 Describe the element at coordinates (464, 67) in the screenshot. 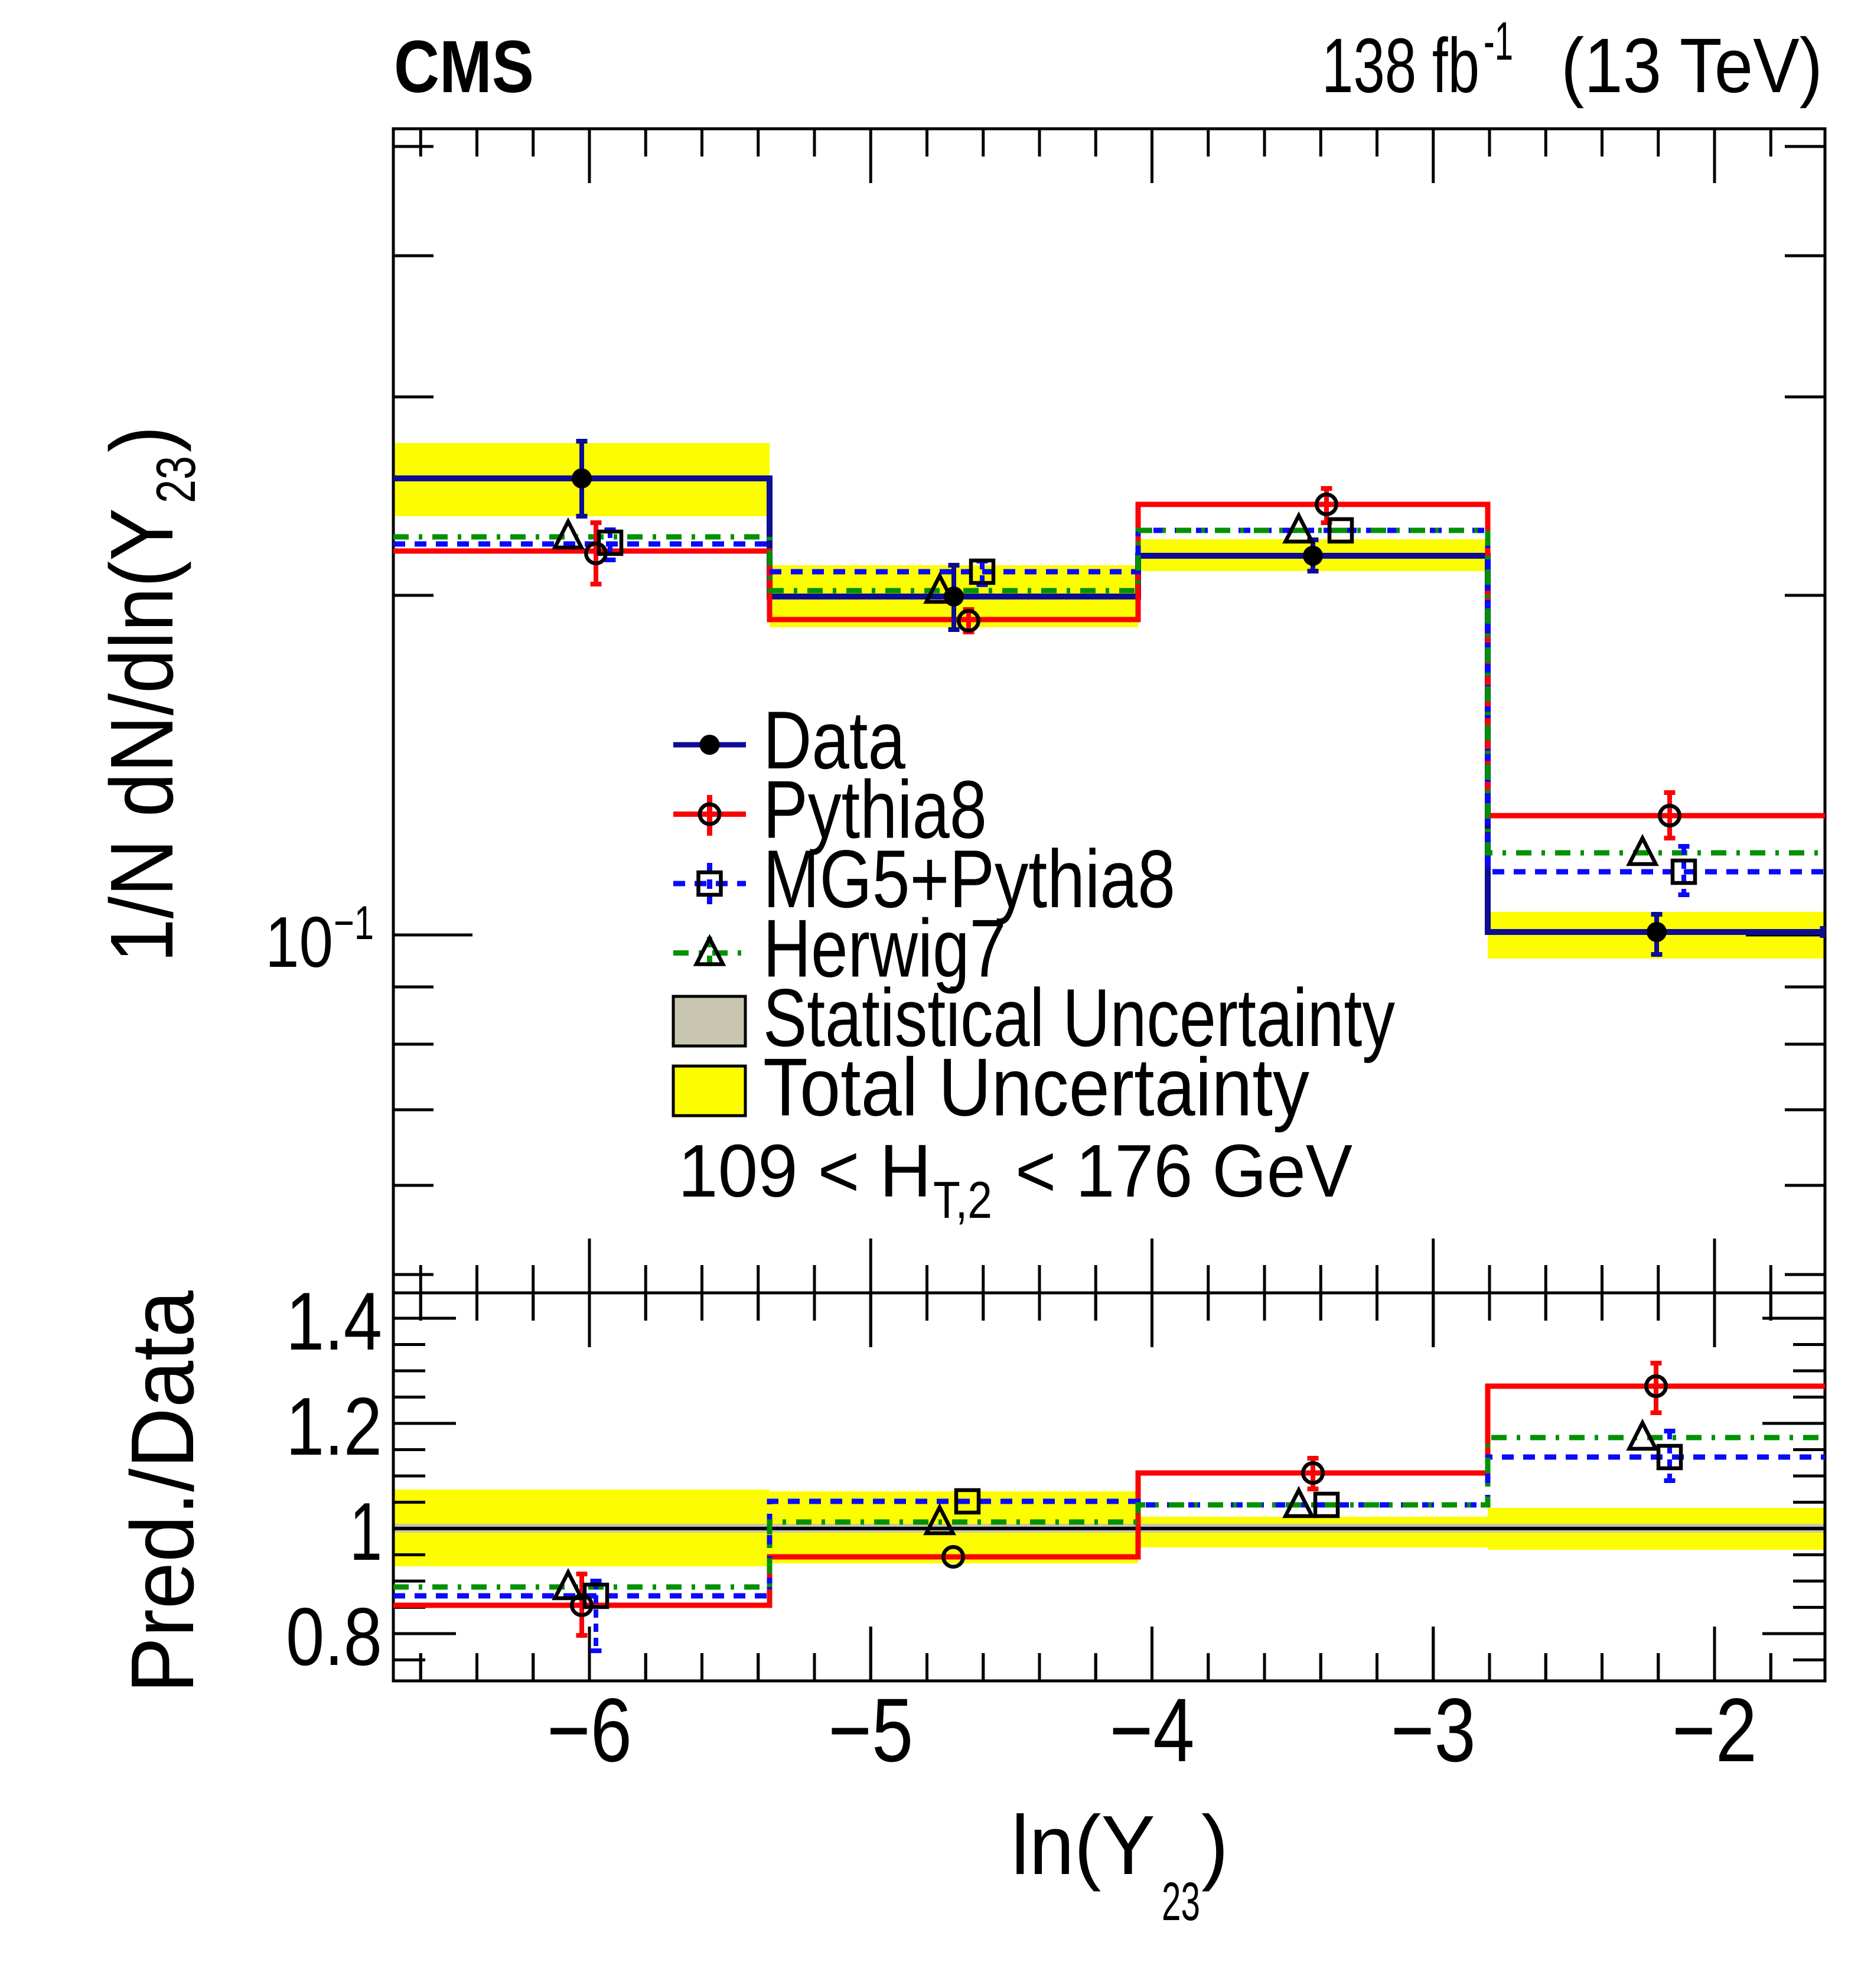

I see `svg-text: CMS` at that location.